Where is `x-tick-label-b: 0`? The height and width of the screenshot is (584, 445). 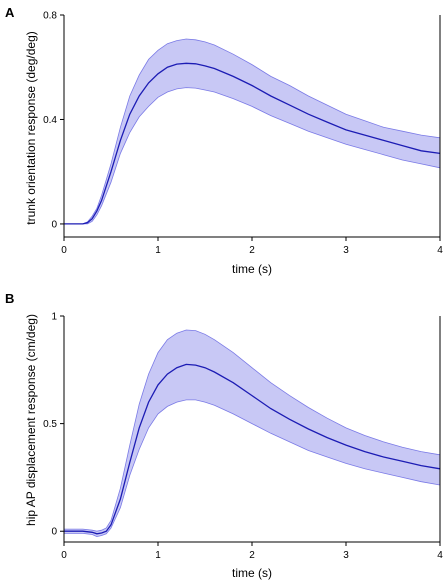 x-tick-label-b: 0 is located at coordinates (64, 555).